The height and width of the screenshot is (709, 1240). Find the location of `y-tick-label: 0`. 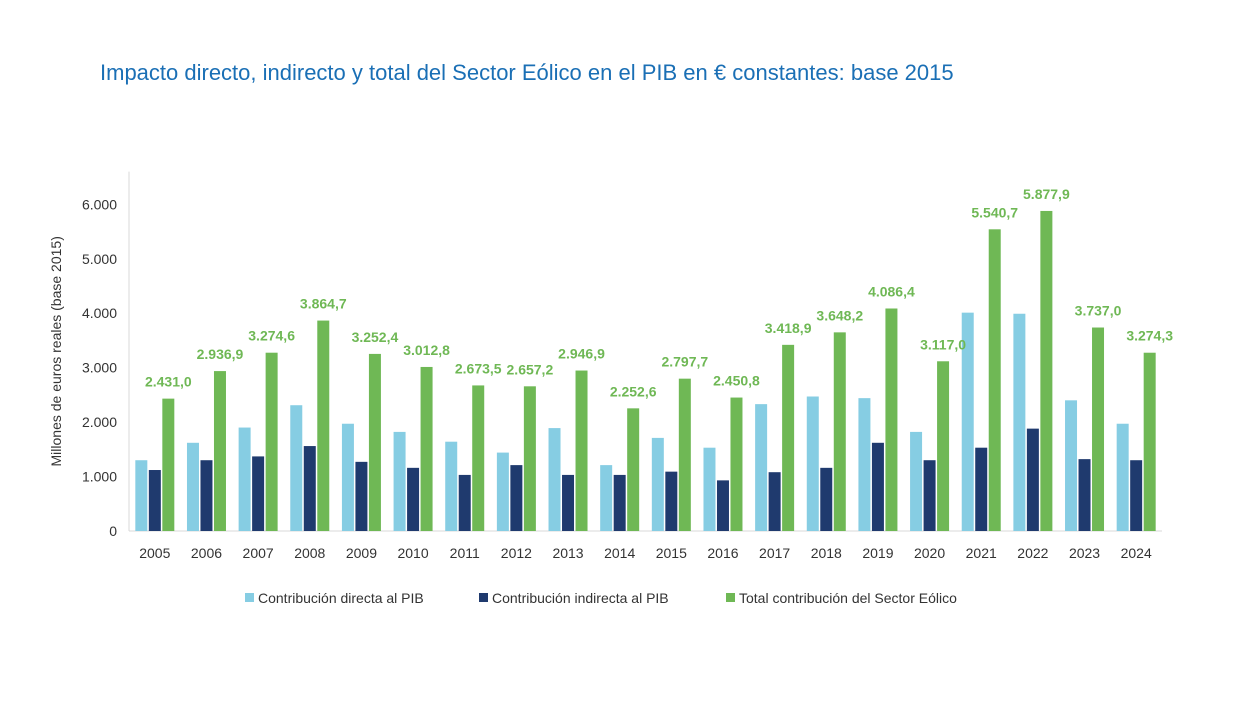

y-tick-label: 0 is located at coordinates (113, 531).